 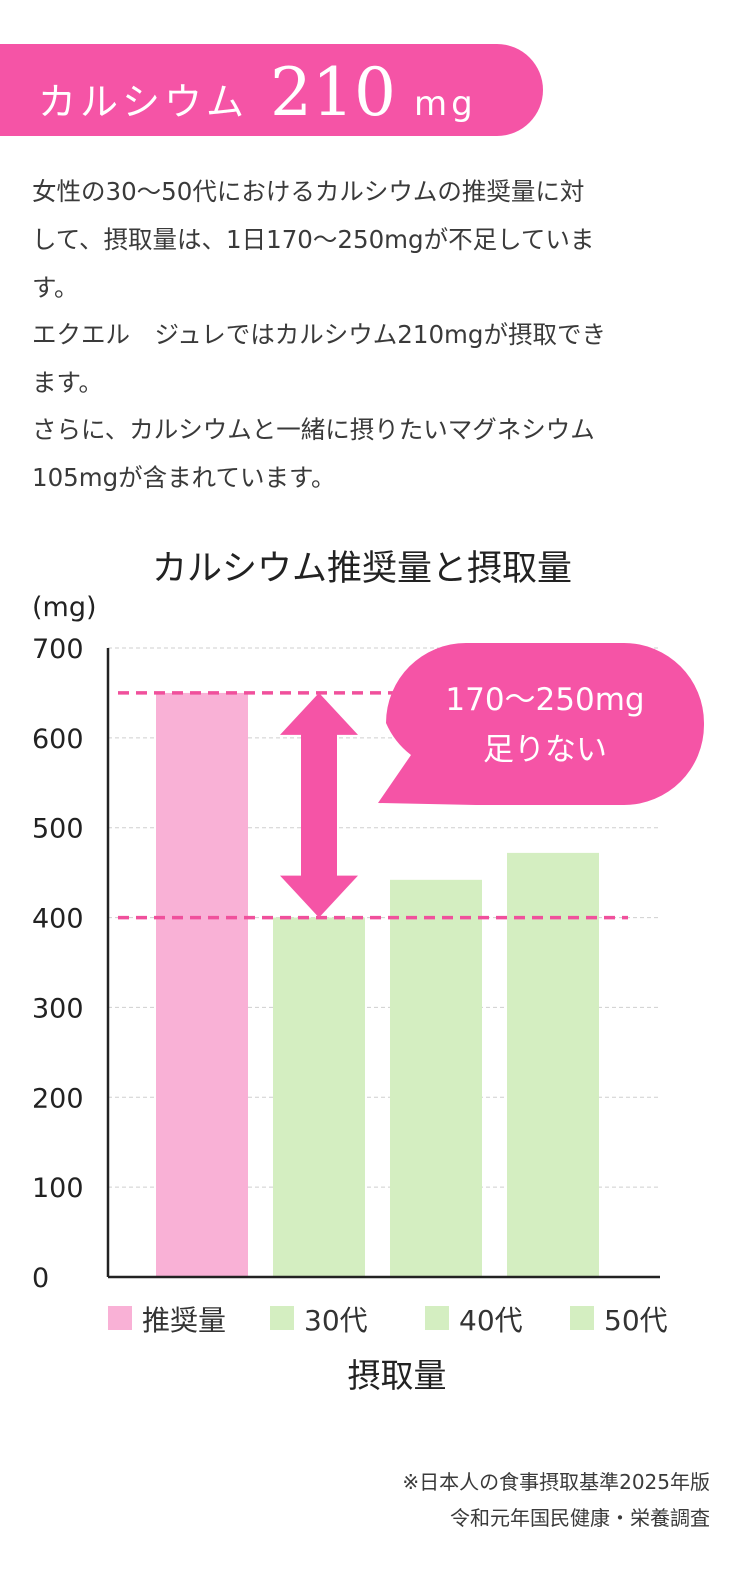 What do you see at coordinates (313, 239) in the screenshot?
I see `description-line: して、摂取量は、1日170〜250mgが不足していま` at bounding box center [313, 239].